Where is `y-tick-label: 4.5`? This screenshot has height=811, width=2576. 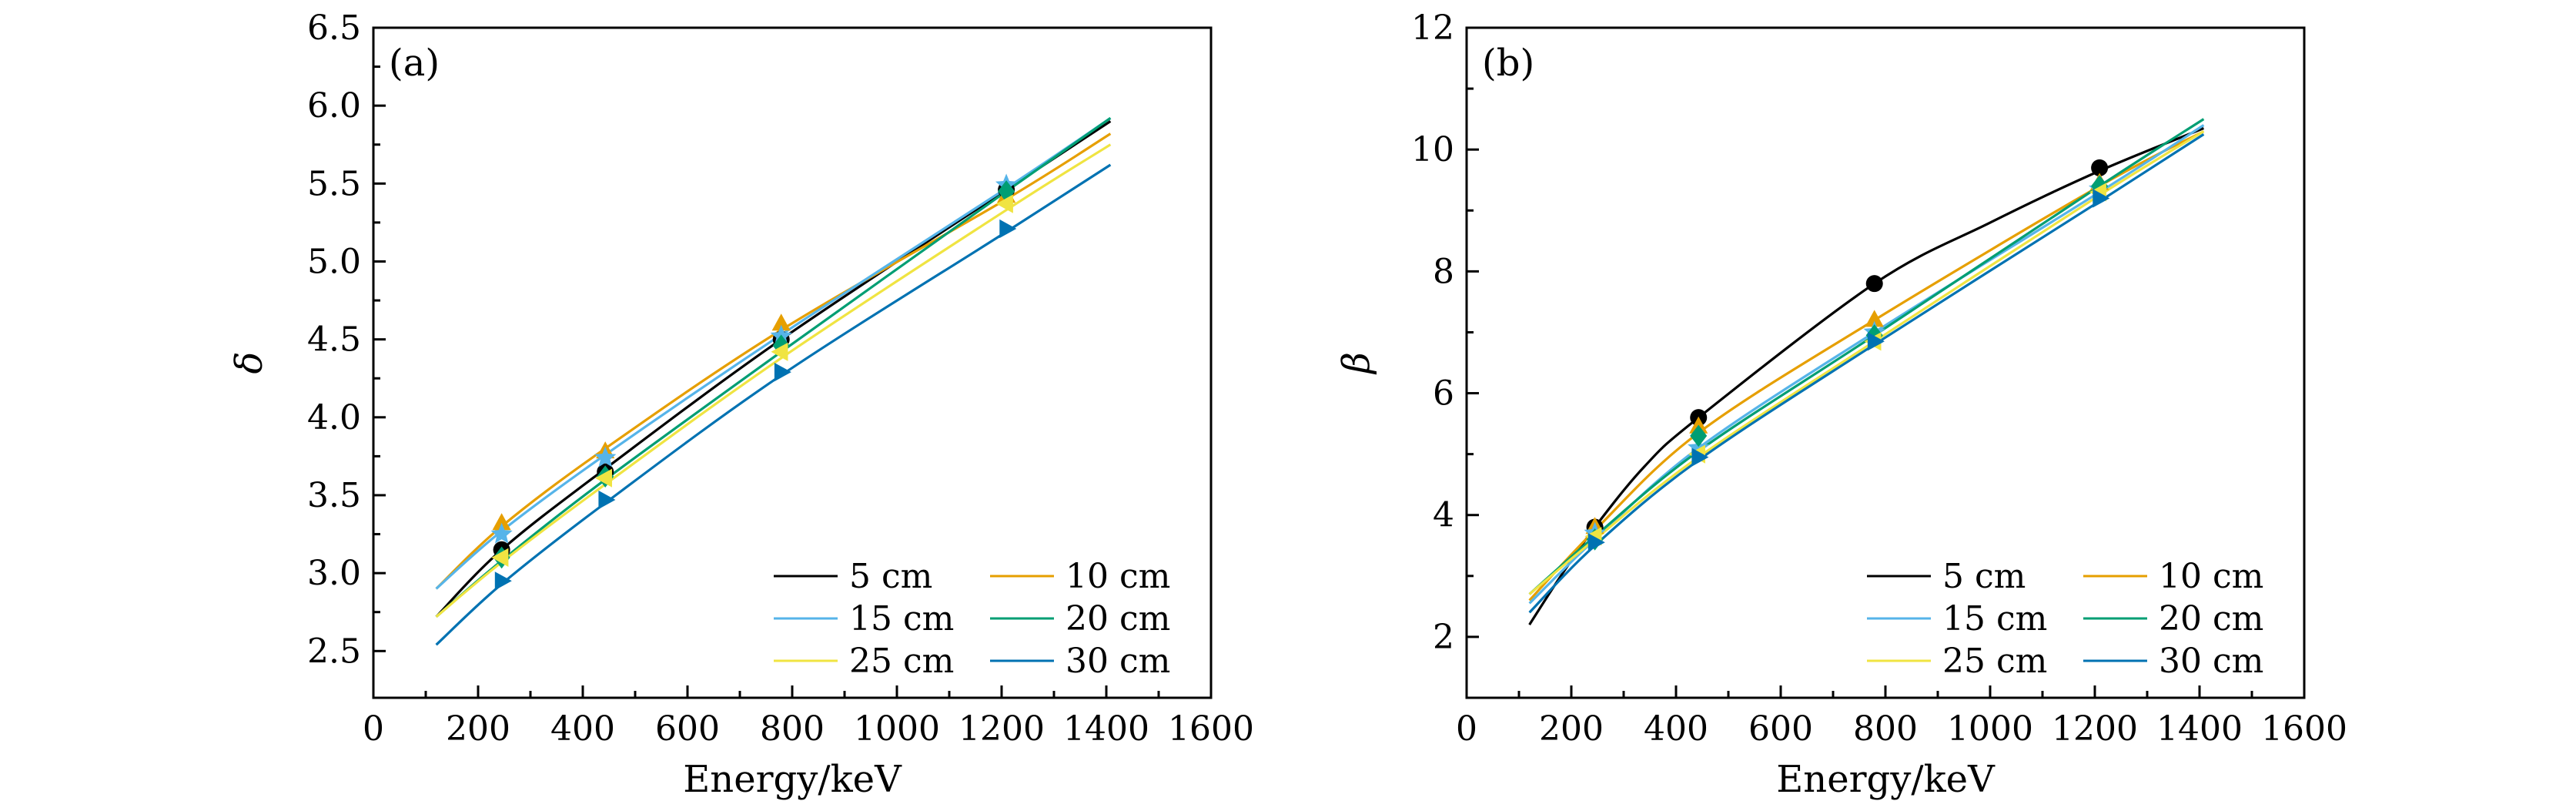
y-tick-label: 4.5 is located at coordinates (334, 340).